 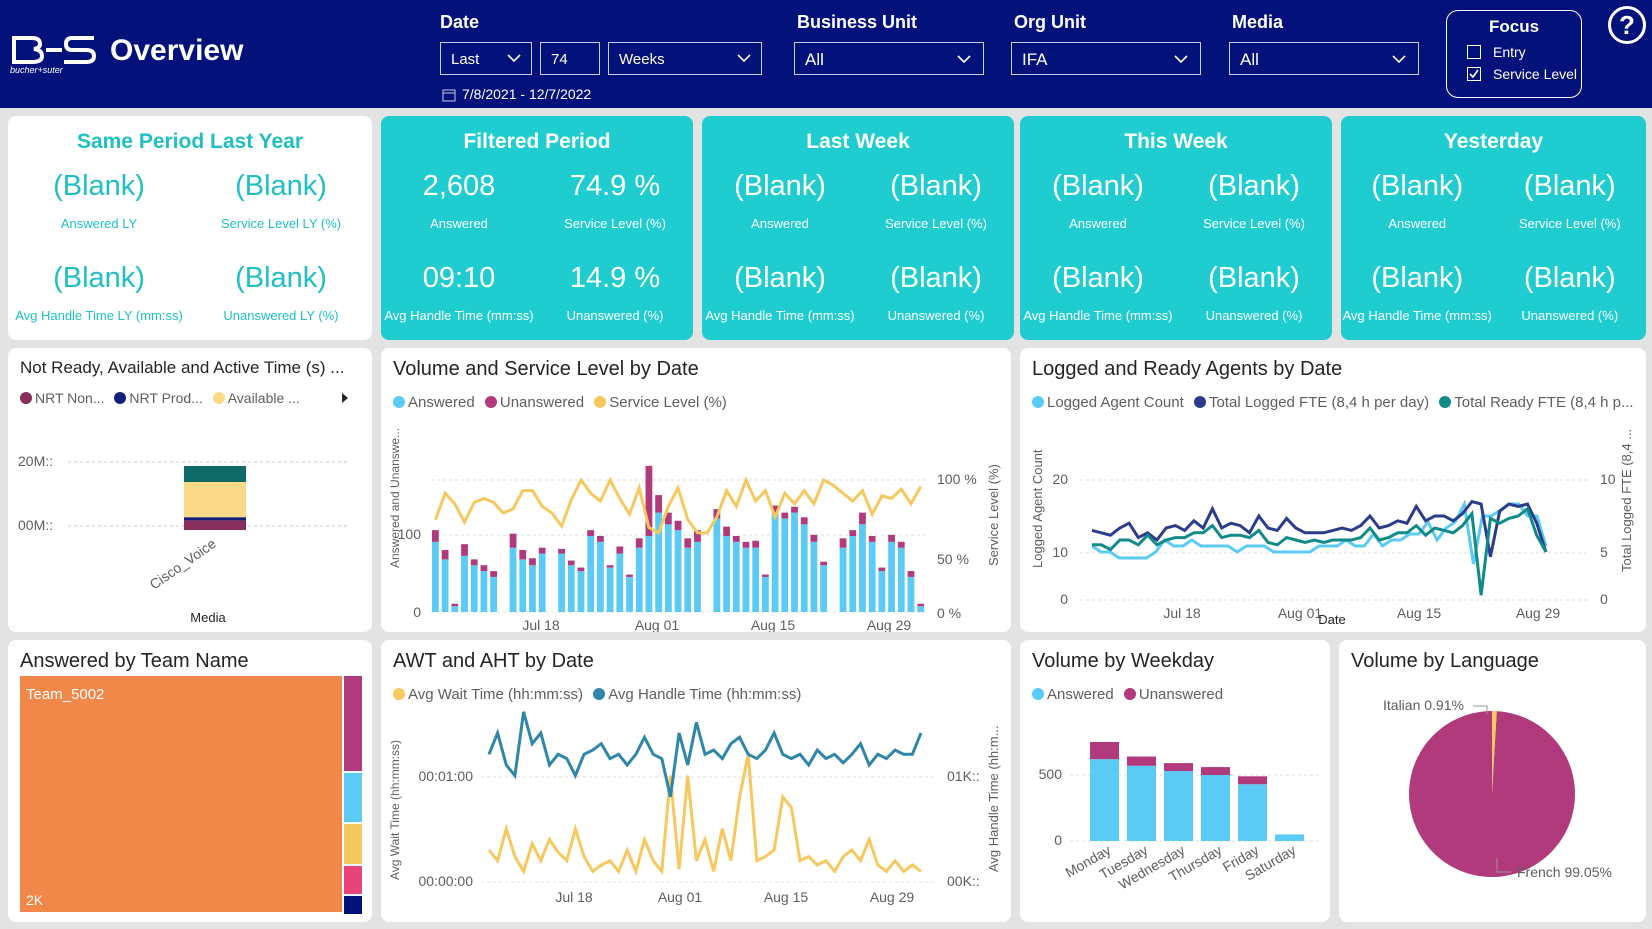 I want to click on treemap-tile-team-5002: Team_5002 2K, so click(x=181, y=794).